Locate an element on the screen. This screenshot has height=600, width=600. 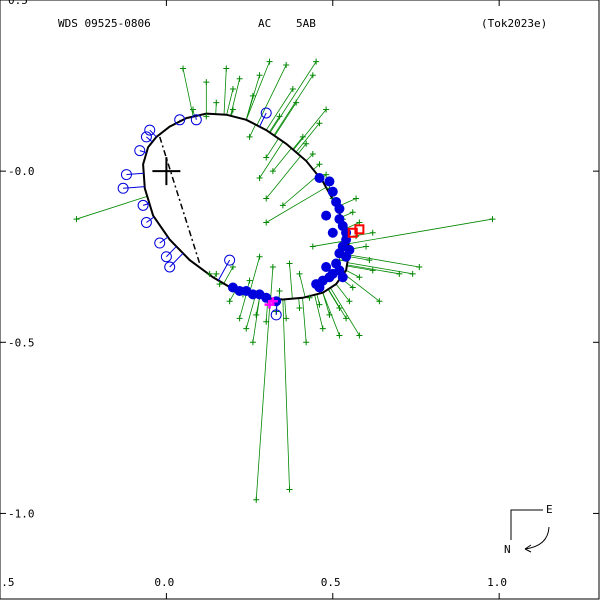
y-tick-label: 0.5 is located at coordinates (18, 3).